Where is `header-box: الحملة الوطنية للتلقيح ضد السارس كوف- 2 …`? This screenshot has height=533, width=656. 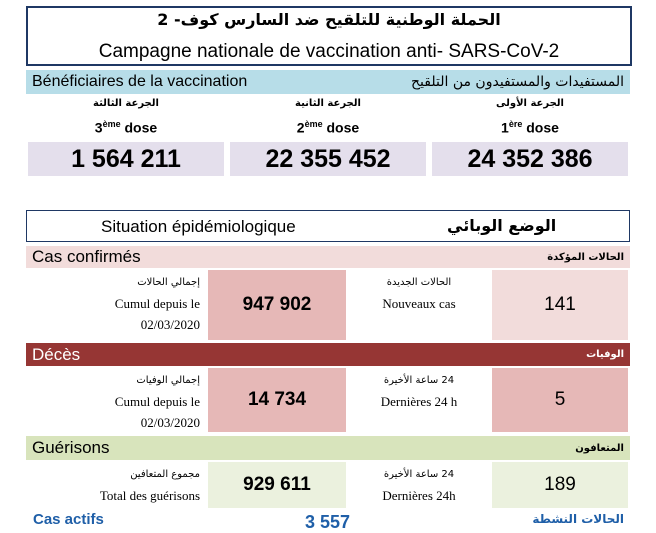
header-box: الحملة الوطنية للتلقيح ضد السارس كوف- 2 … is located at coordinates (329, 36).